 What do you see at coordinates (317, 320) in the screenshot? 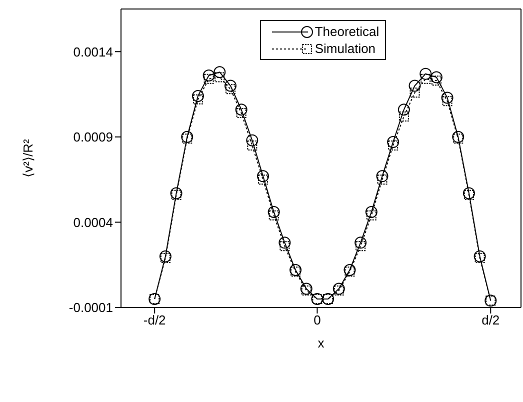
I see `x-tick-label: 0` at bounding box center [317, 320].